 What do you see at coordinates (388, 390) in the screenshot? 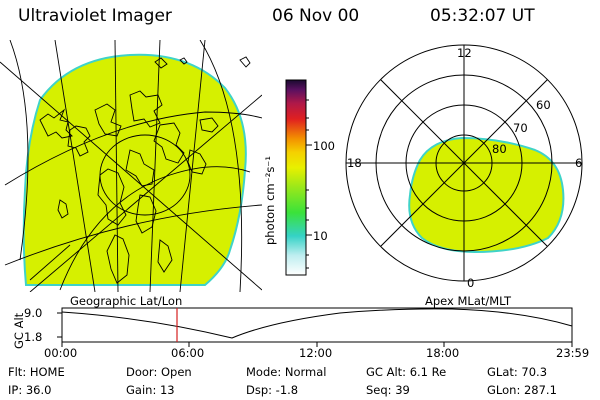
I see `status-seq: Seq: 39` at bounding box center [388, 390].